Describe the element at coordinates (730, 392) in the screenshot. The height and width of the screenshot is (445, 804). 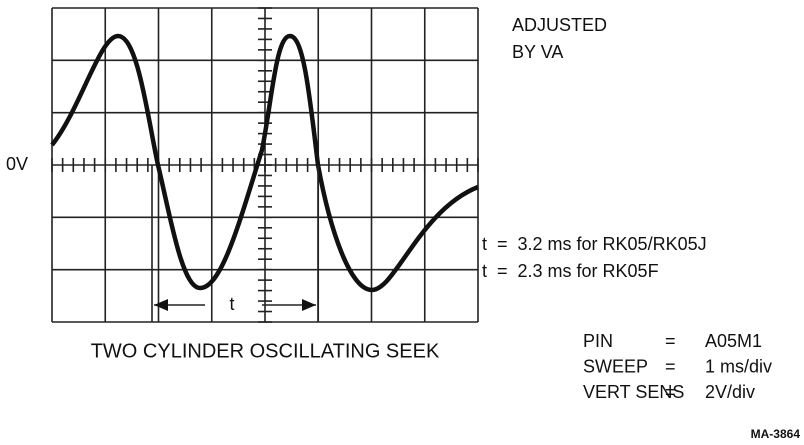
I see `setting-cell: 2V/div` at that location.